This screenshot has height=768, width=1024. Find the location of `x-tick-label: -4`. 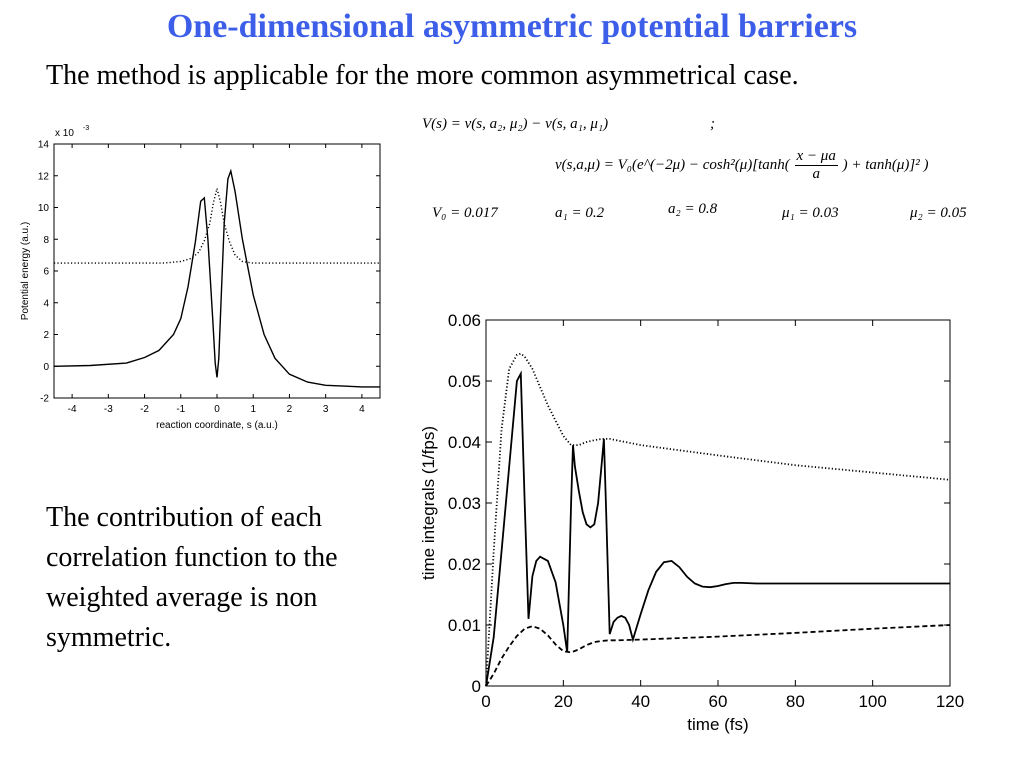

x-tick-label: -4 is located at coordinates (72, 409).